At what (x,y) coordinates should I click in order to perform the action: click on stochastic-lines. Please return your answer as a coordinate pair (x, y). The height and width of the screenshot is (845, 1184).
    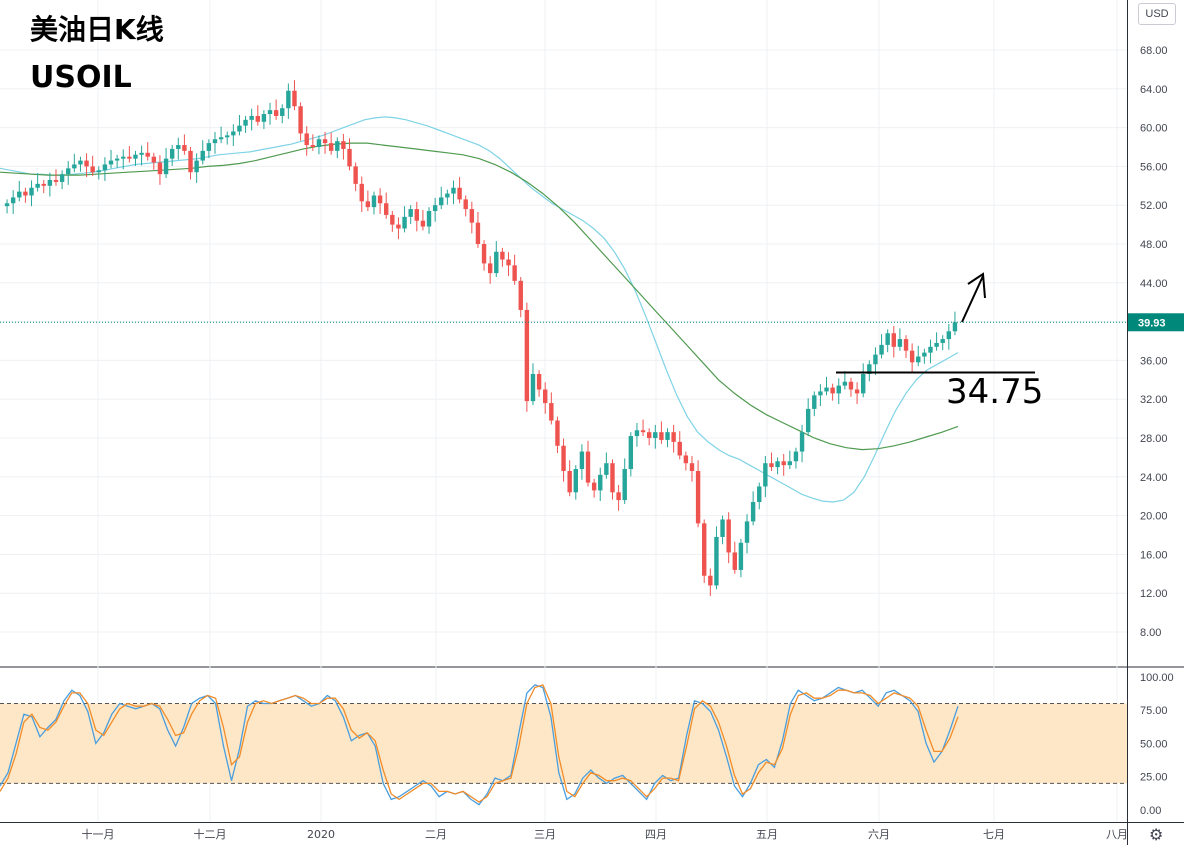
    Looking at the image, I should click on (479, 745).